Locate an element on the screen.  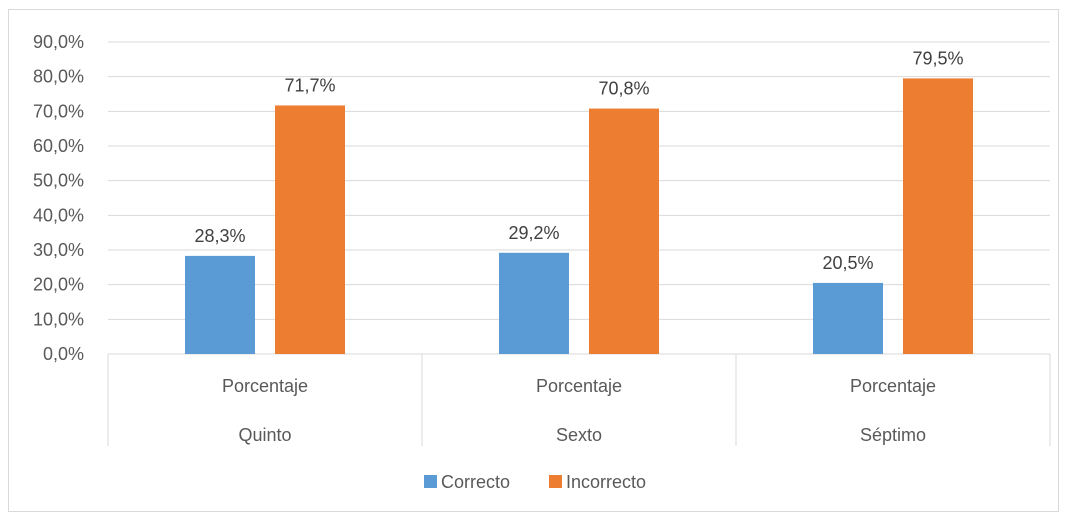
data-label: 70,8% is located at coordinates (623, 89).